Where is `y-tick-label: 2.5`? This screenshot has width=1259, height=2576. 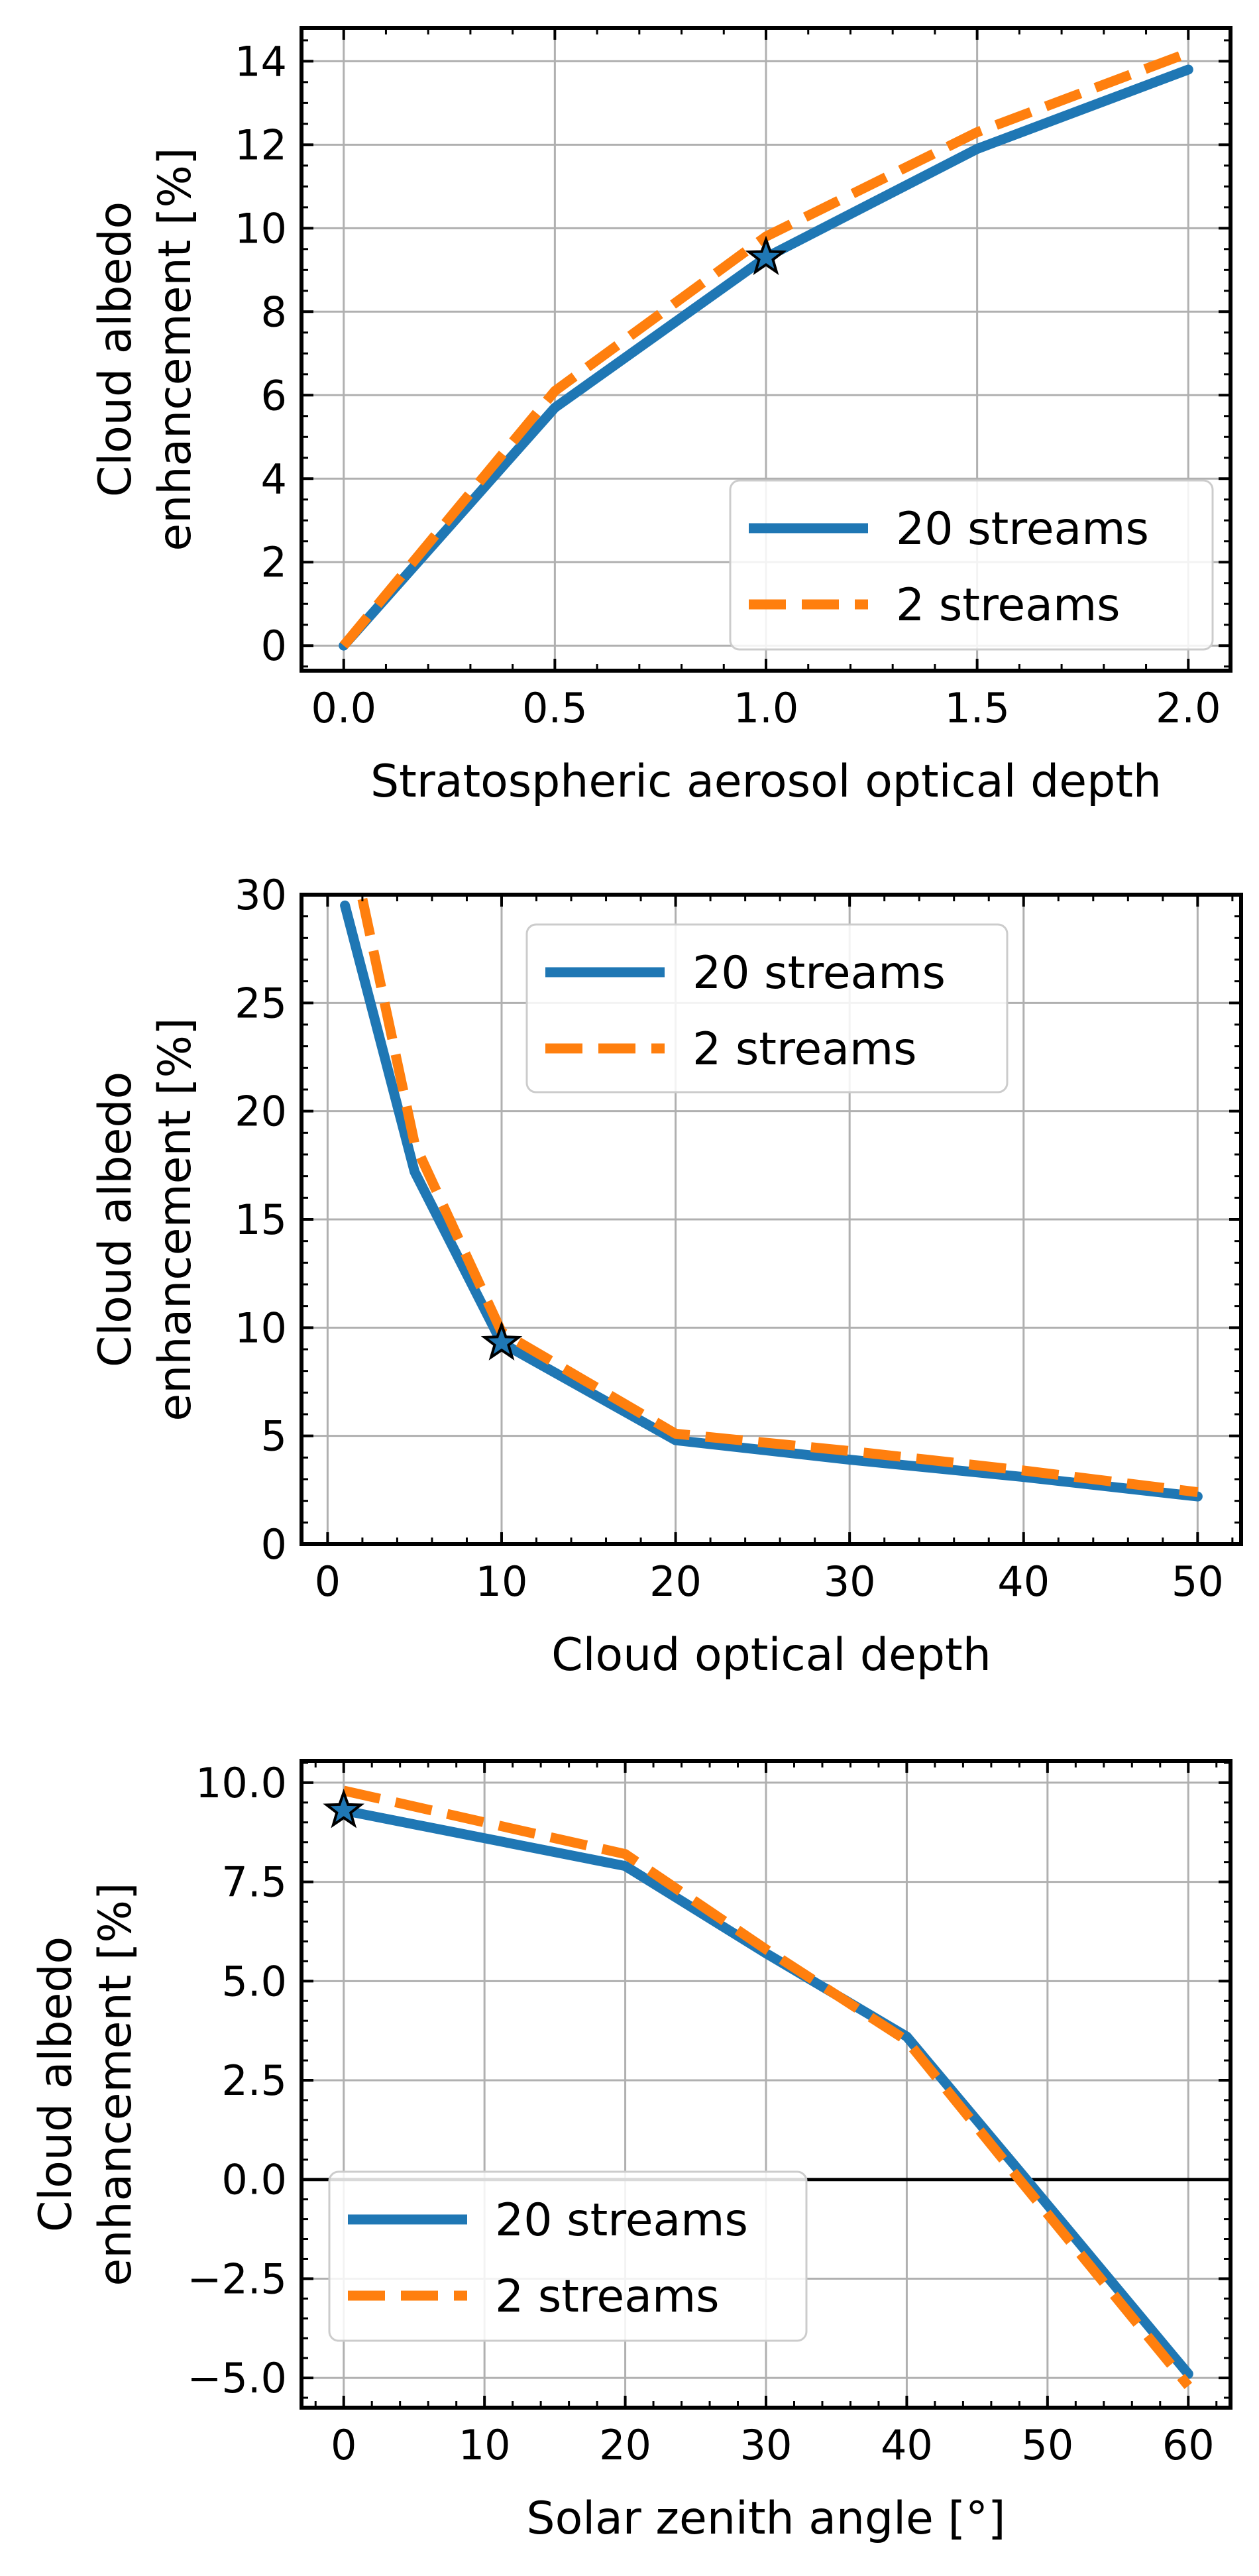 y-tick-label: 2.5 is located at coordinates (254, 2080).